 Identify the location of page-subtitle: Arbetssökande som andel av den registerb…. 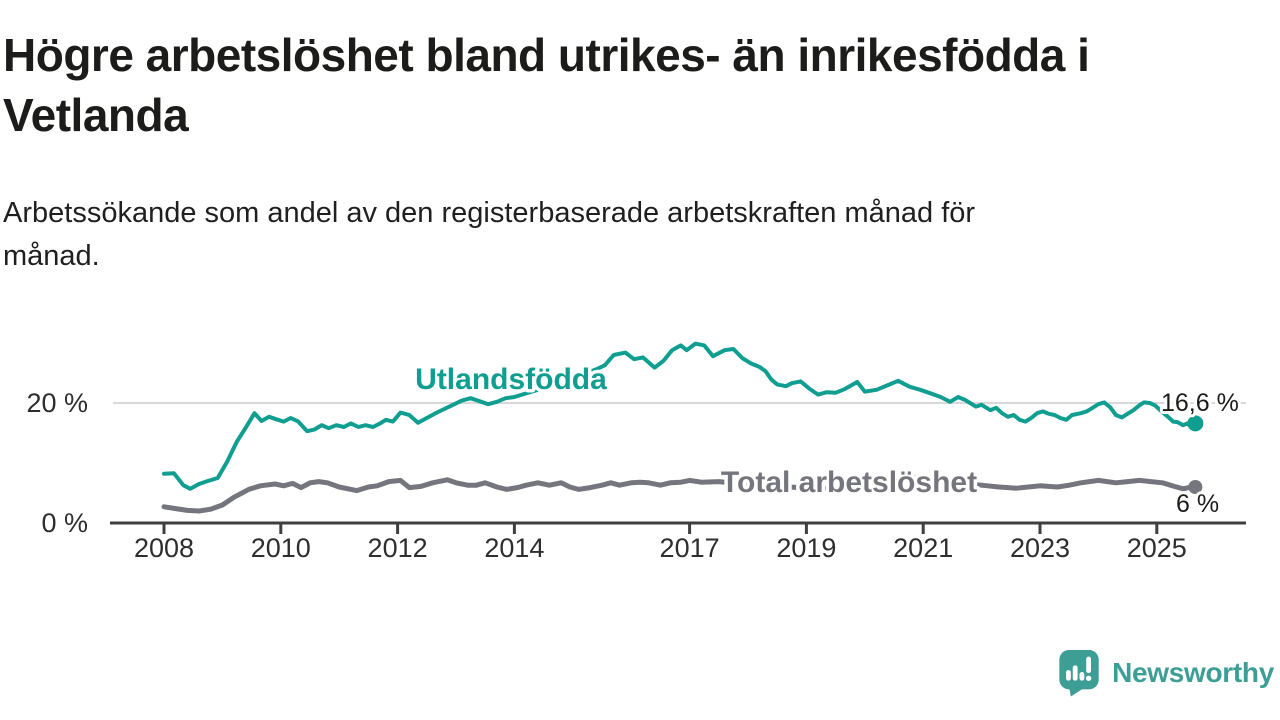
(638, 235).